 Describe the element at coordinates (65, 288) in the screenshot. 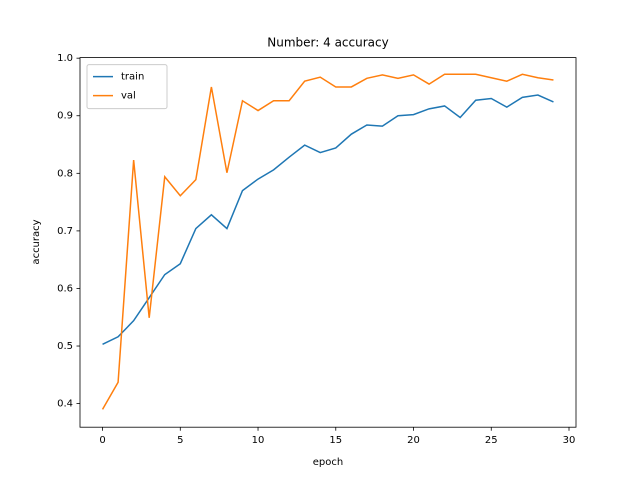

I see `y-tick-label: 0.6` at that location.